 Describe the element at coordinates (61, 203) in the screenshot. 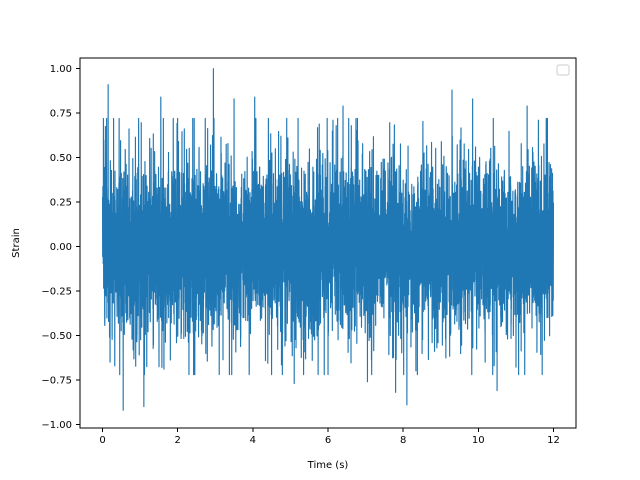

I see `y-tick-label: 0.25` at that location.